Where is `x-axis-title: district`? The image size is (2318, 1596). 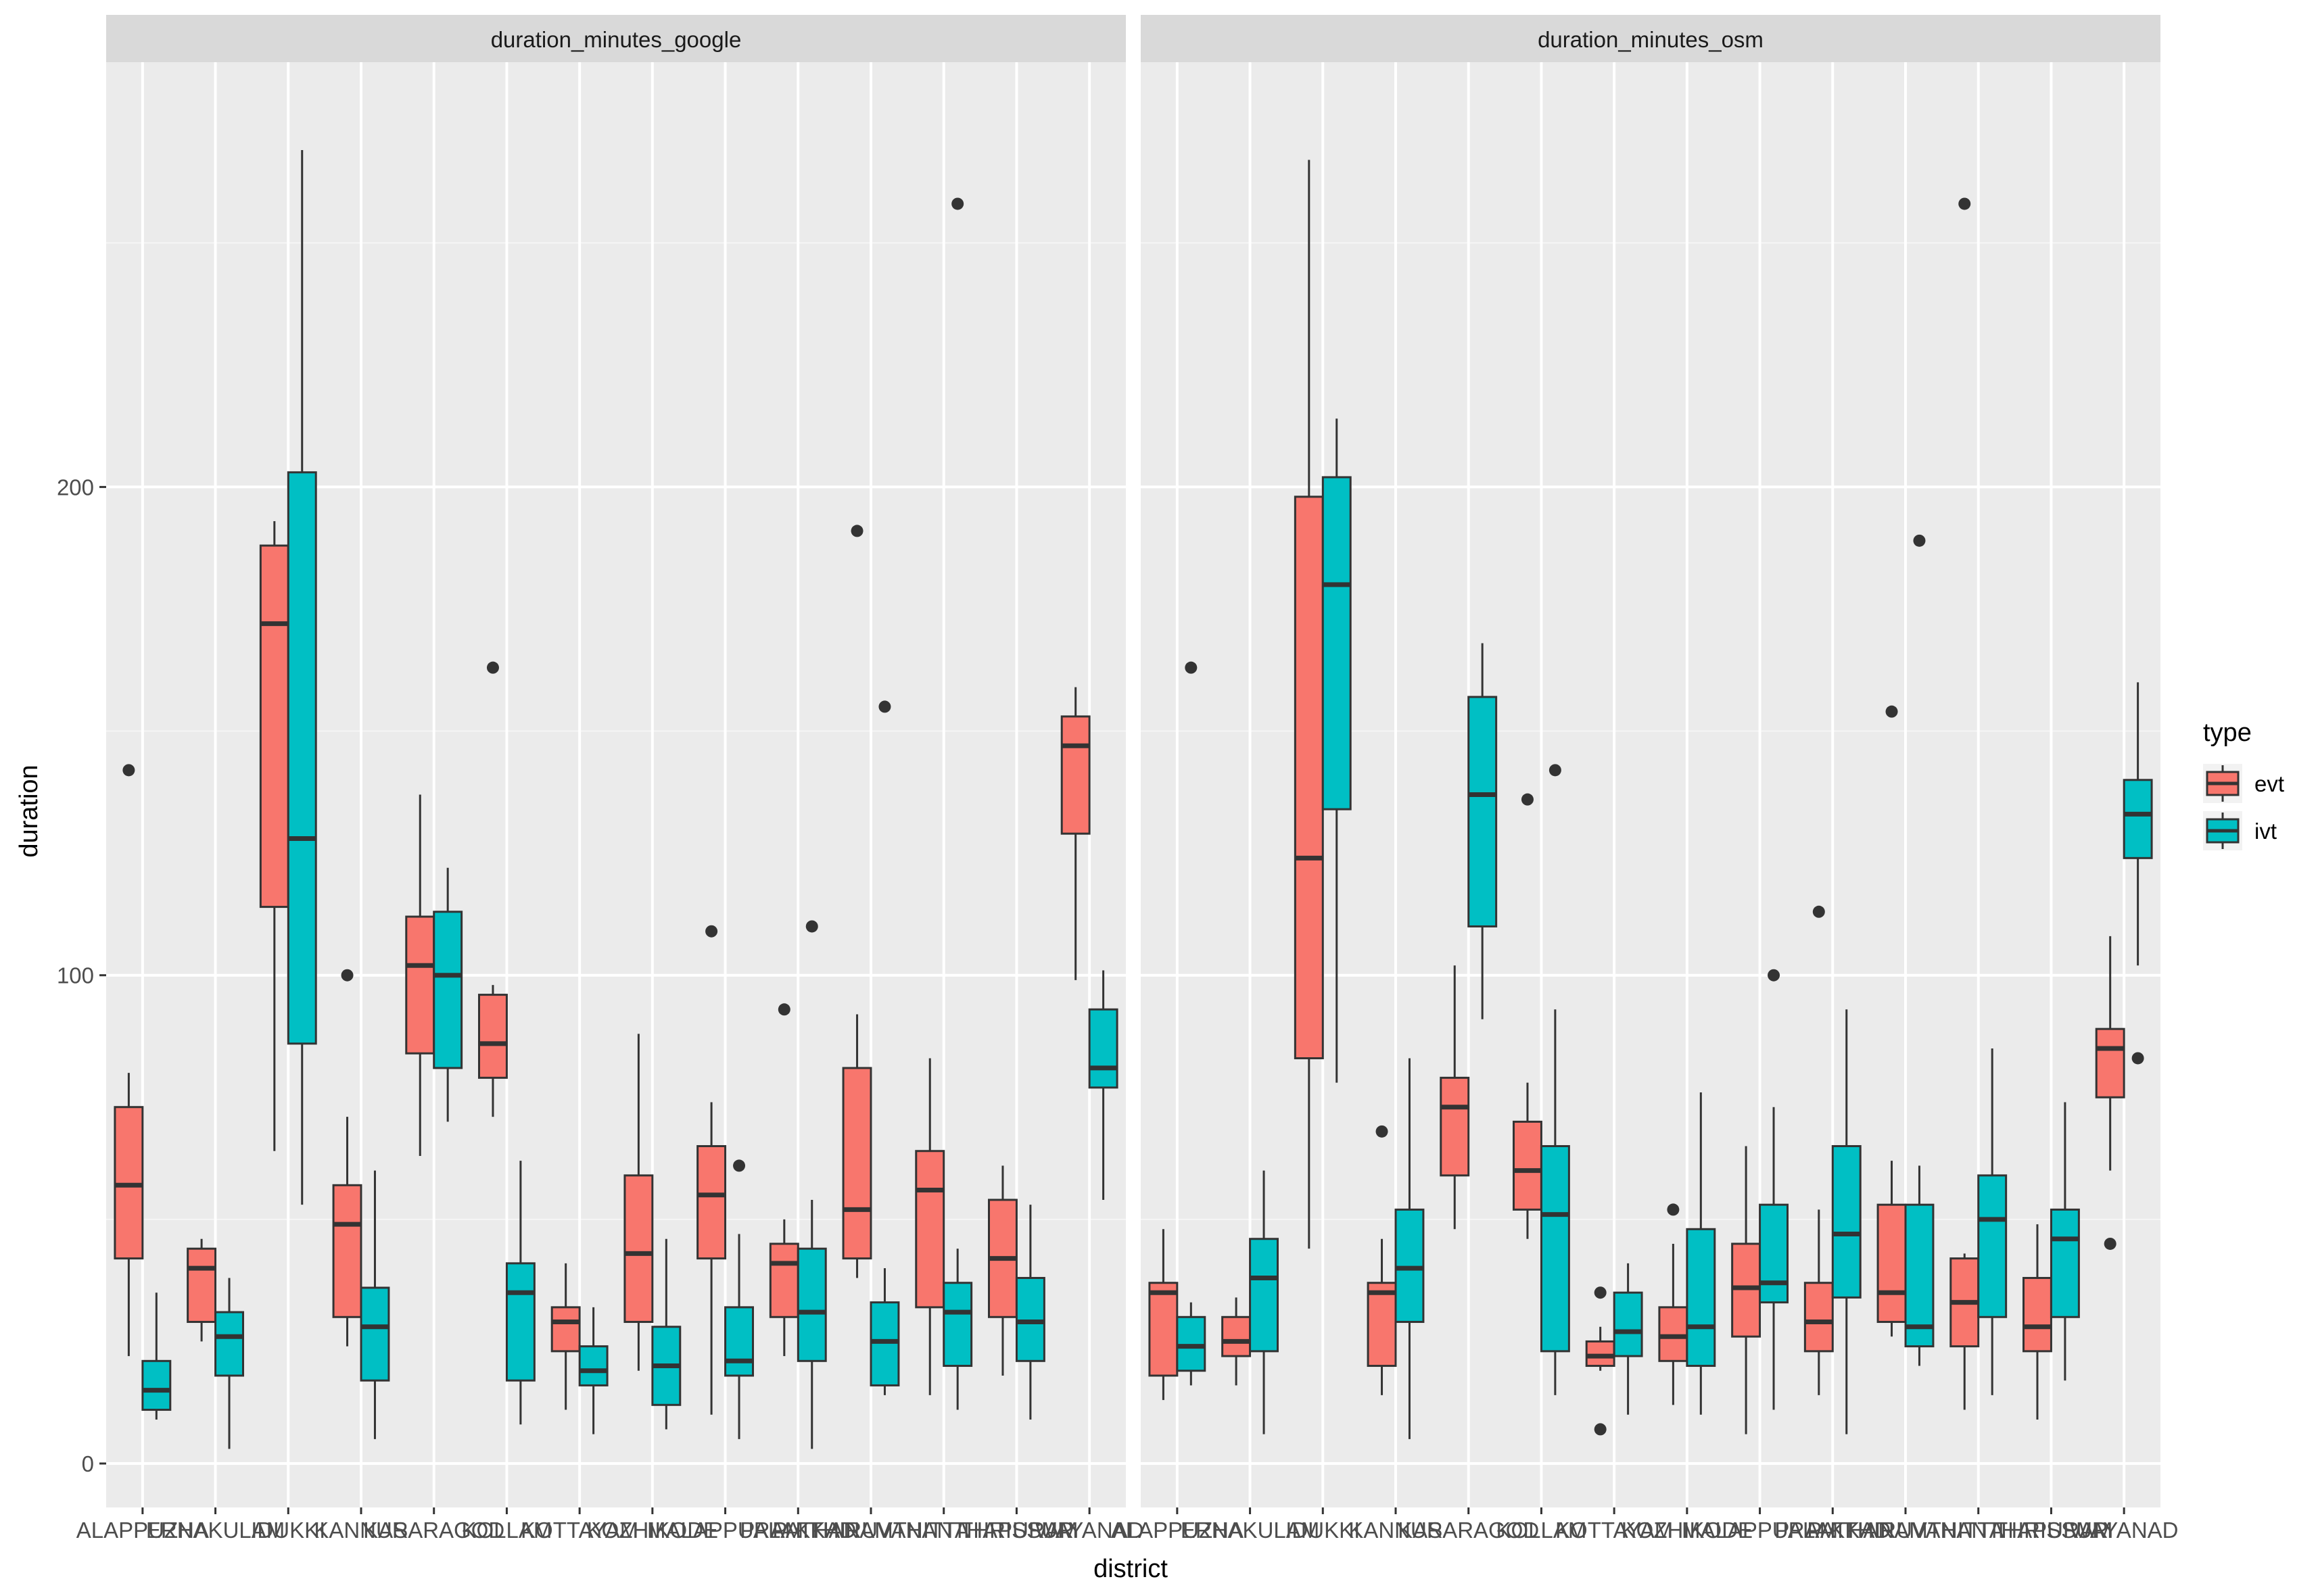 x-axis-title: district is located at coordinates (1130, 1569).